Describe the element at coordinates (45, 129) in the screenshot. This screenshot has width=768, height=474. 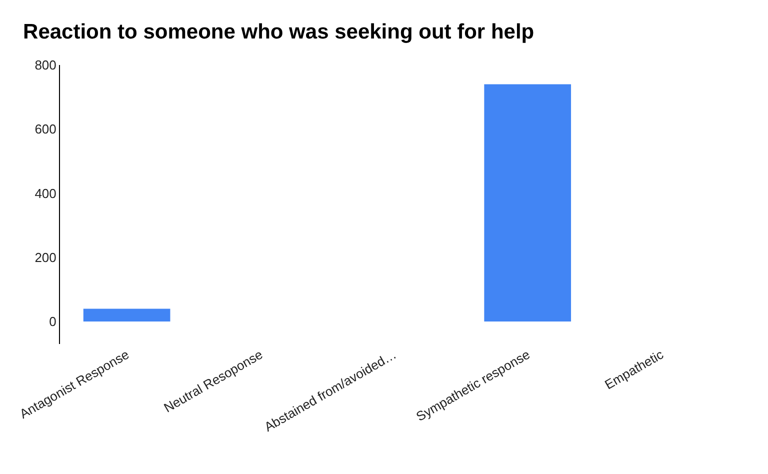
I see `y-tick-label: 600` at that location.